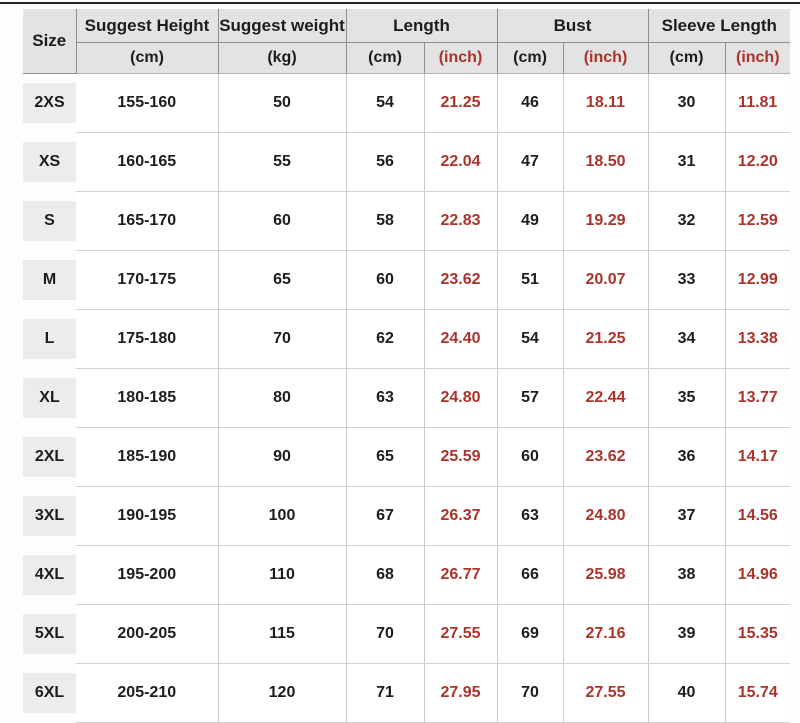 This screenshot has height=723, width=800. What do you see at coordinates (407, 339) in the screenshot?
I see `table-row: L 175-180 70 62 24.40 54 21.25 34 13.38` at bounding box center [407, 339].